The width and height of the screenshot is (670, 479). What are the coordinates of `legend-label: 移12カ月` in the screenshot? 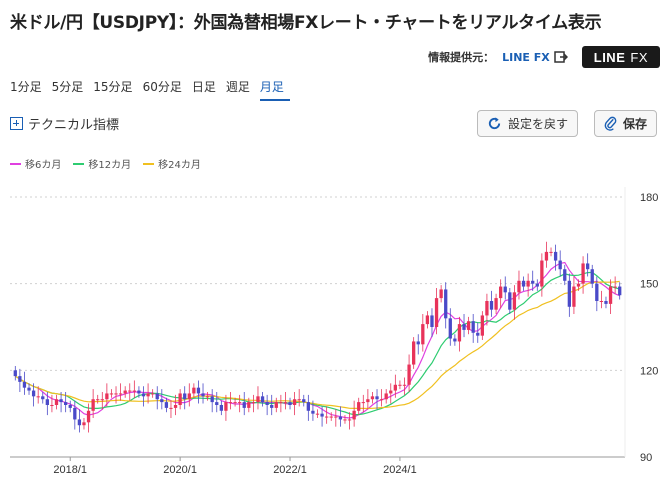 It's located at (110, 165).